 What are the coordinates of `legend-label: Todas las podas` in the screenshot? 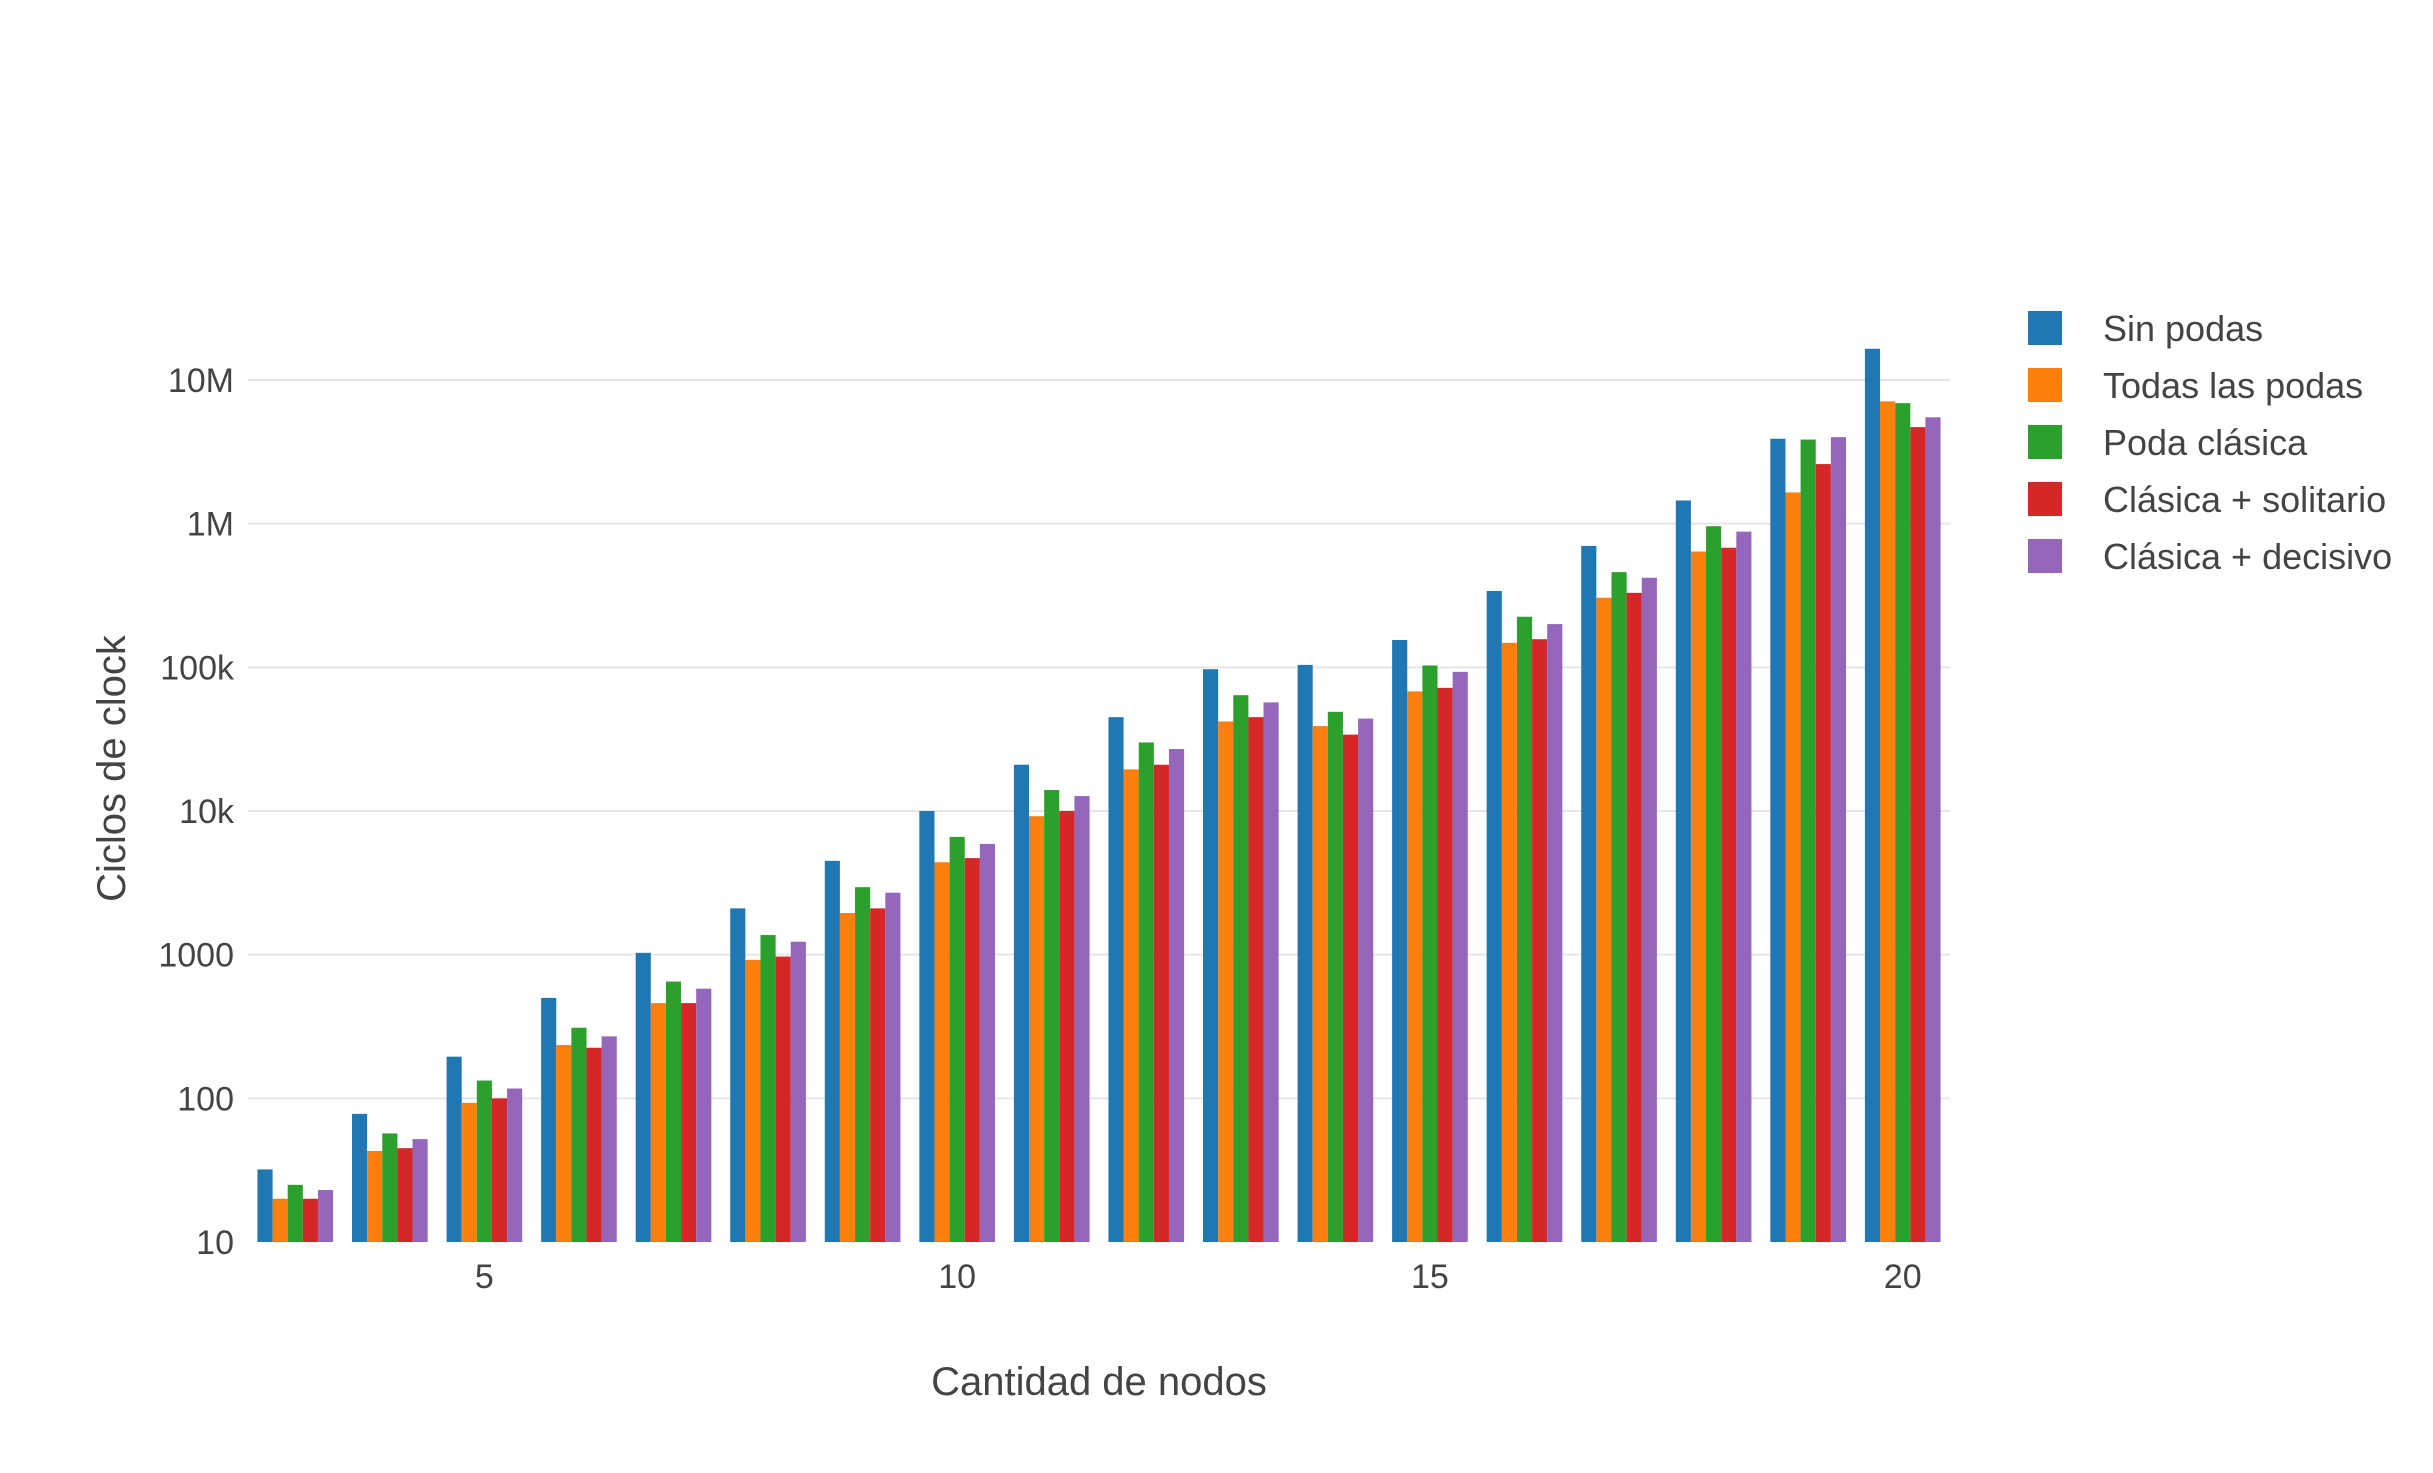 It's located at (2233, 385).